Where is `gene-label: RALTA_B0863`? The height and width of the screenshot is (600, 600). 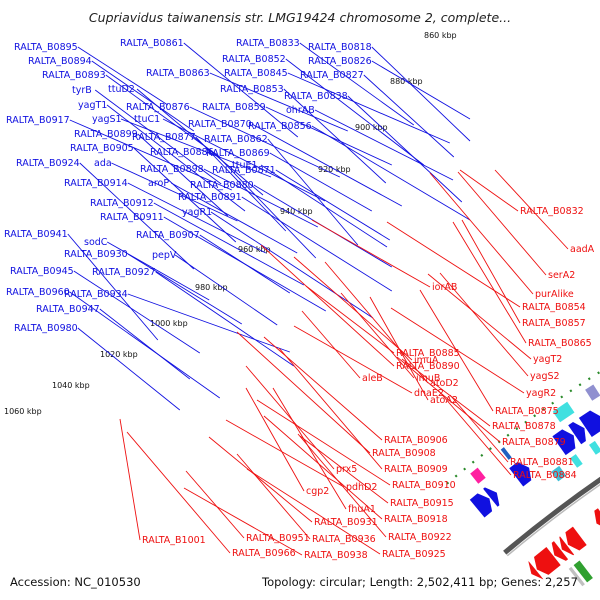 gene-label: RALTA_B0863 is located at coordinates (178, 73).